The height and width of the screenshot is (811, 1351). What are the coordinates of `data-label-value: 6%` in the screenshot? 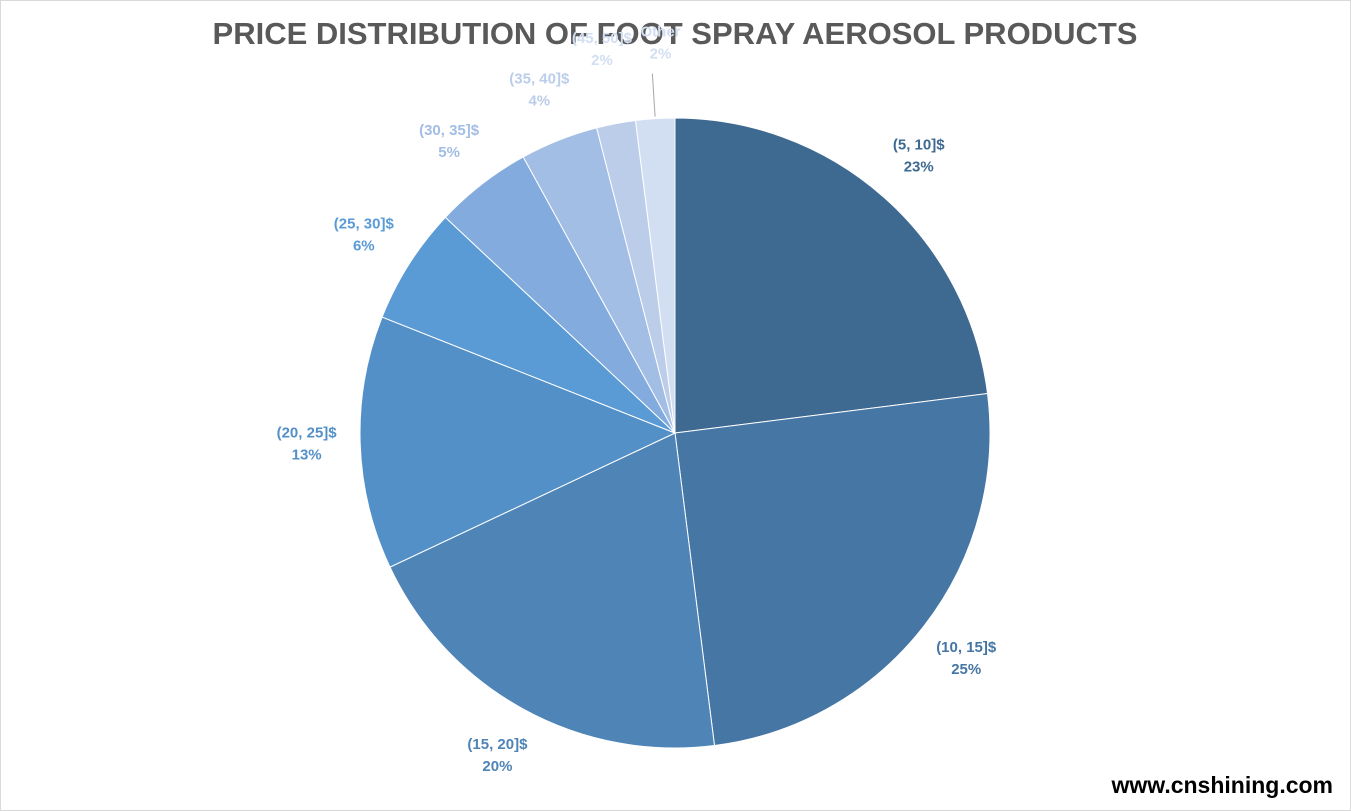 It's located at (364, 245).